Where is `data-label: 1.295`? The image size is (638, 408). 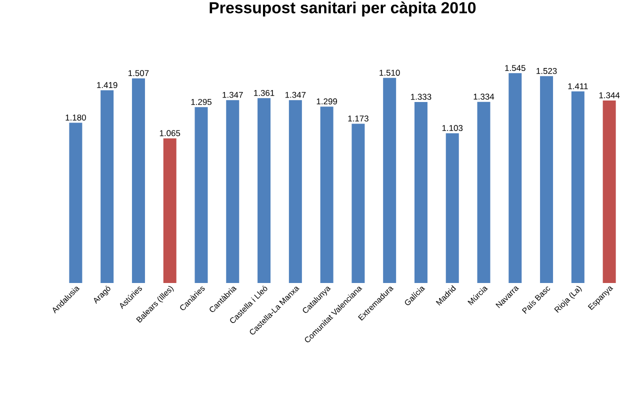 data-label: 1.295 is located at coordinates (201, 101).